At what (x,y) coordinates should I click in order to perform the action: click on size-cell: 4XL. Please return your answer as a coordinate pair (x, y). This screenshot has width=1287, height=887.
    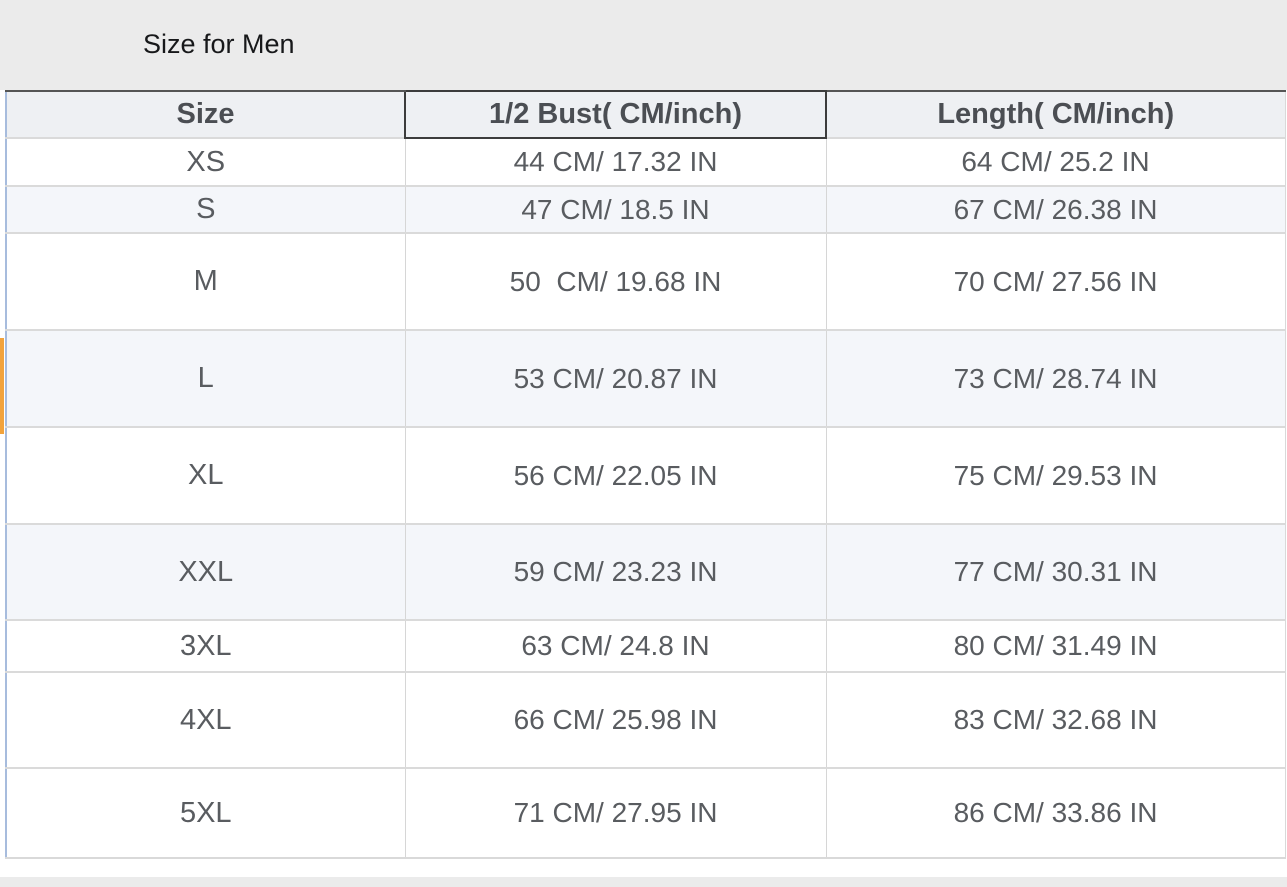
    Looking at the image, I should click on (205, 719).